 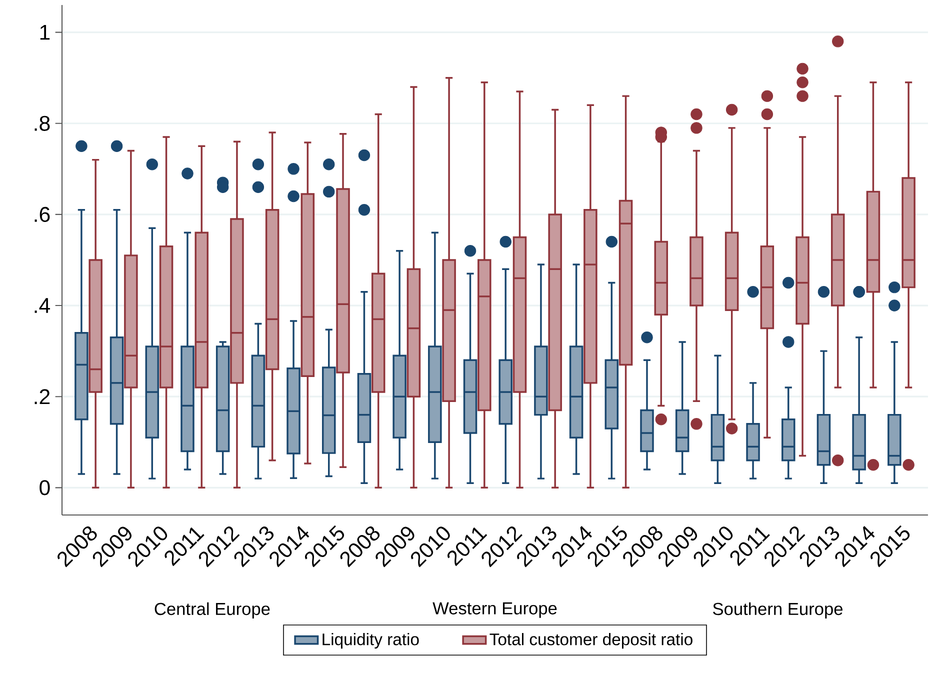 I want to click on y-tick-label: .4, so click(x=42, y=305).